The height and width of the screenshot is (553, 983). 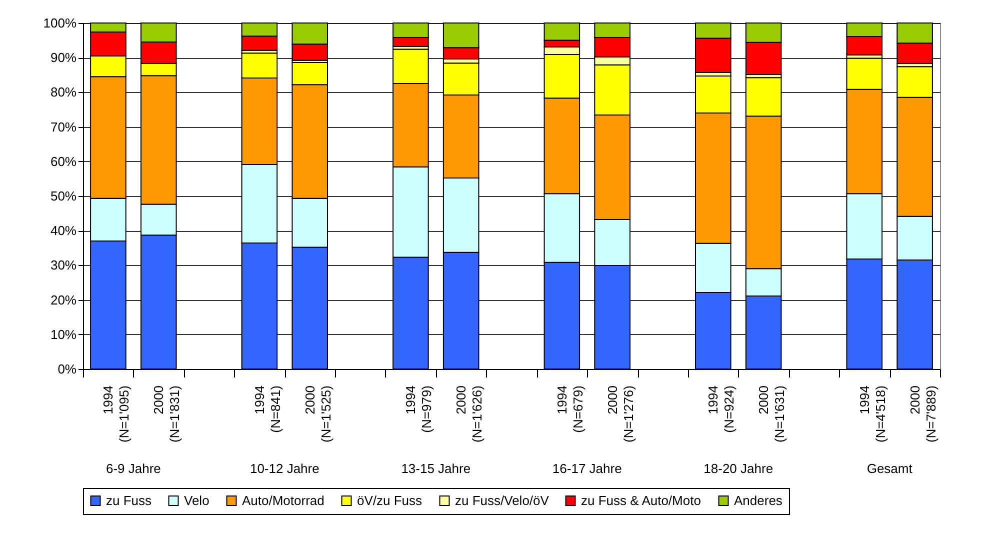 What do you see at coordinates (570, 409) in the screenshot?
I see `x-tick-label: 1994 (N=679)` at bounding box center [570, 409].